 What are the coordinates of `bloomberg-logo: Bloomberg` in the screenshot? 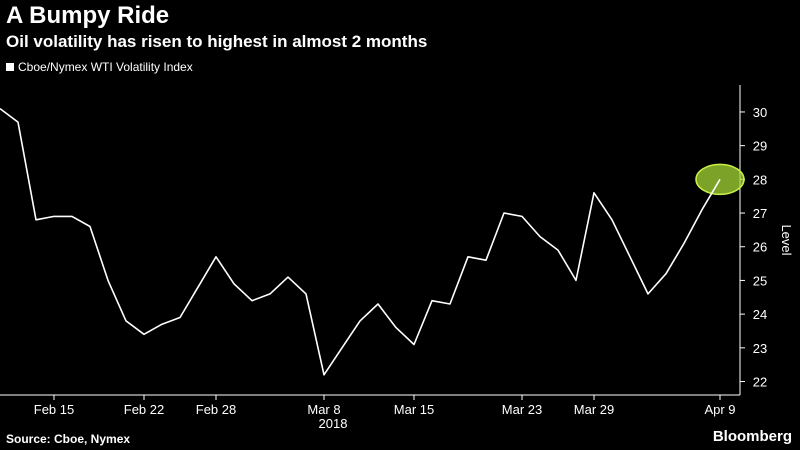 It's located at (752, 436).